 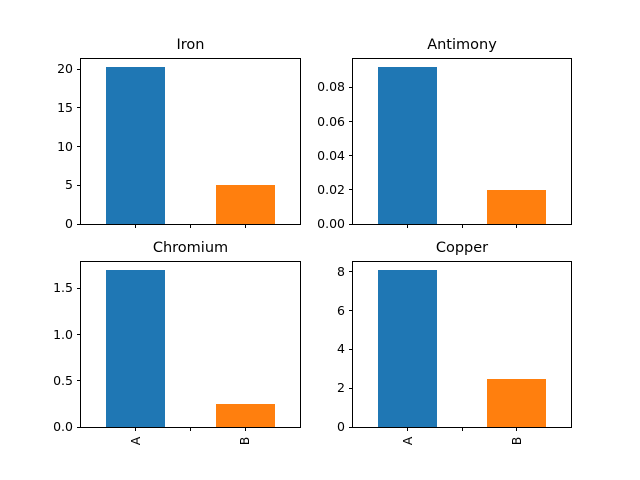 What do you see at coordinates (190, 45) in the screenshot?
I see `subplot-title-iron: Iron` at bounding box center [190, 45].